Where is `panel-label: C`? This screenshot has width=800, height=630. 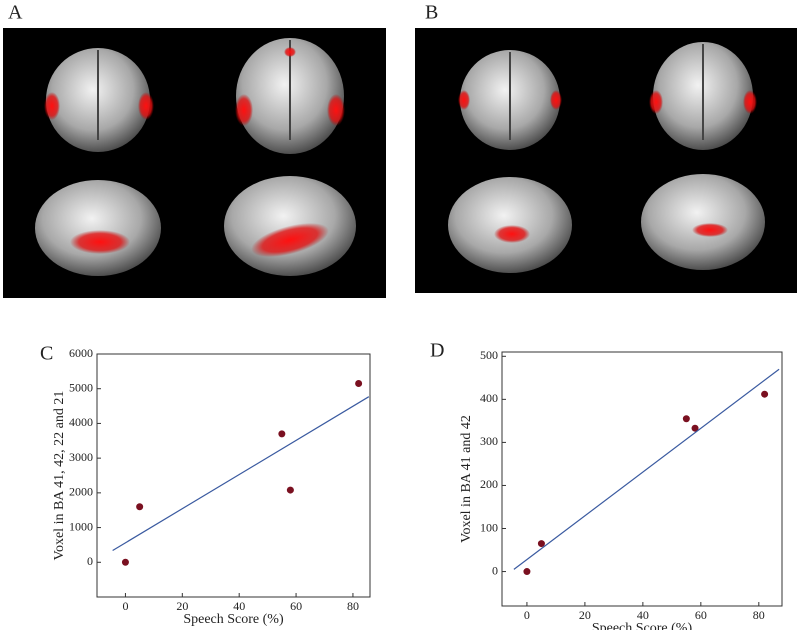 panel-label: C is located at coordinates (46, 354).